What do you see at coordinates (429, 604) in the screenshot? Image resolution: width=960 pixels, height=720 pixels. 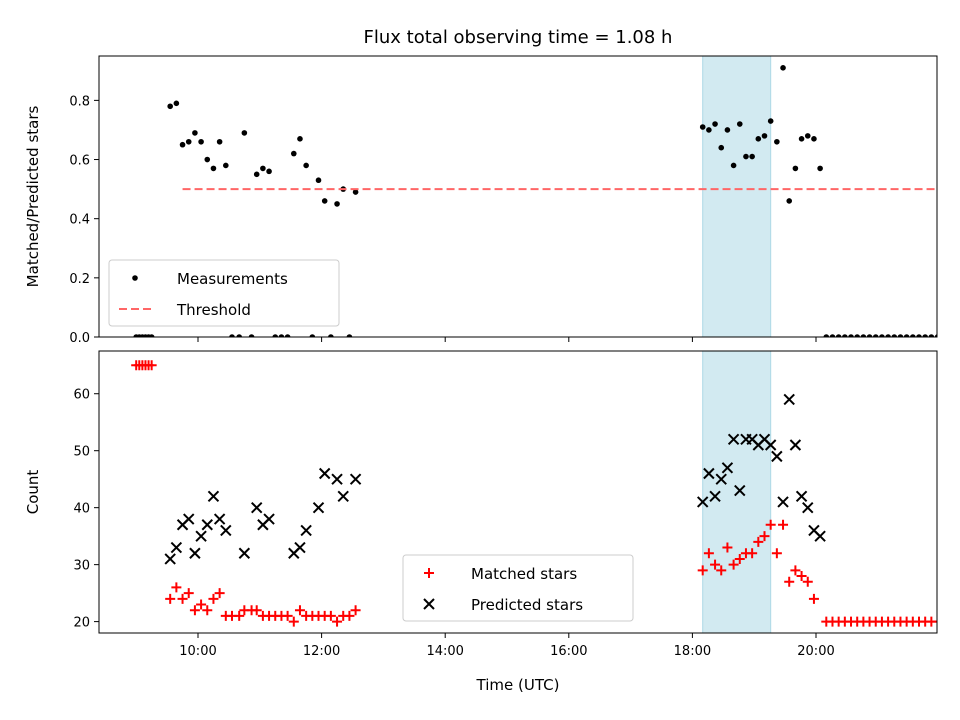 I see `legend-marker` at bounding box center [429, 604].